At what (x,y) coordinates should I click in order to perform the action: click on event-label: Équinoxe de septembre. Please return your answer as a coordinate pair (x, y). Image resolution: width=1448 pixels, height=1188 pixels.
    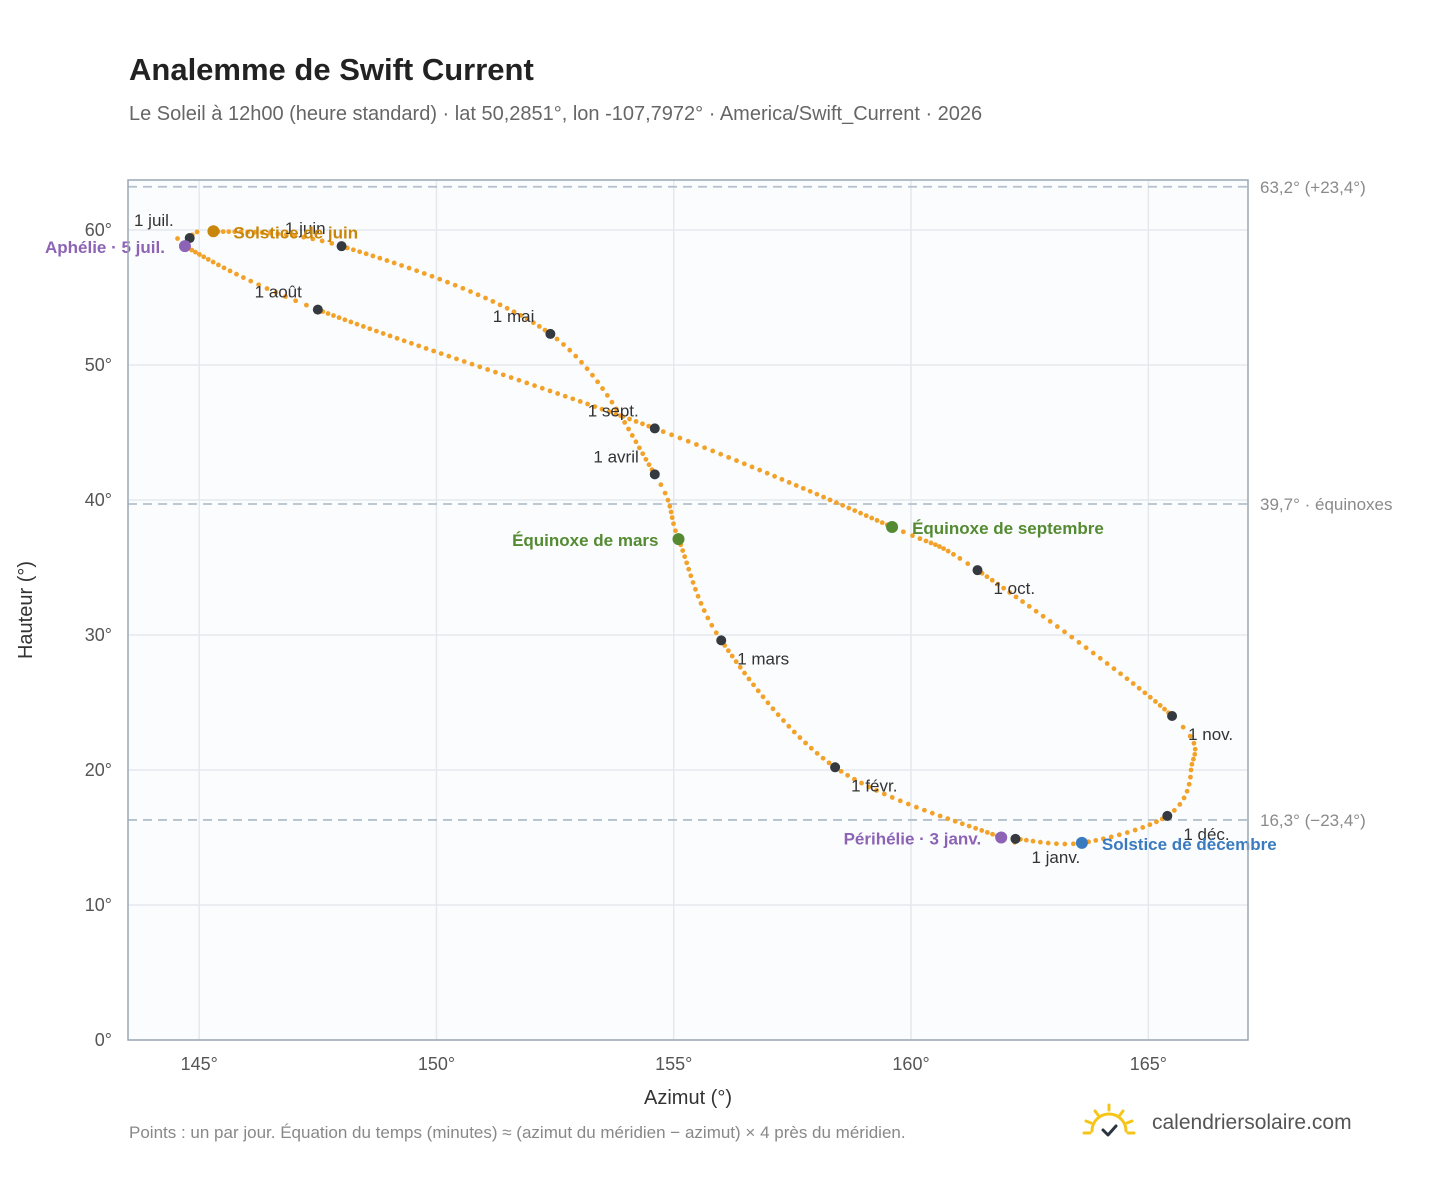
    Looking at the image, I should click on (1008, 528).